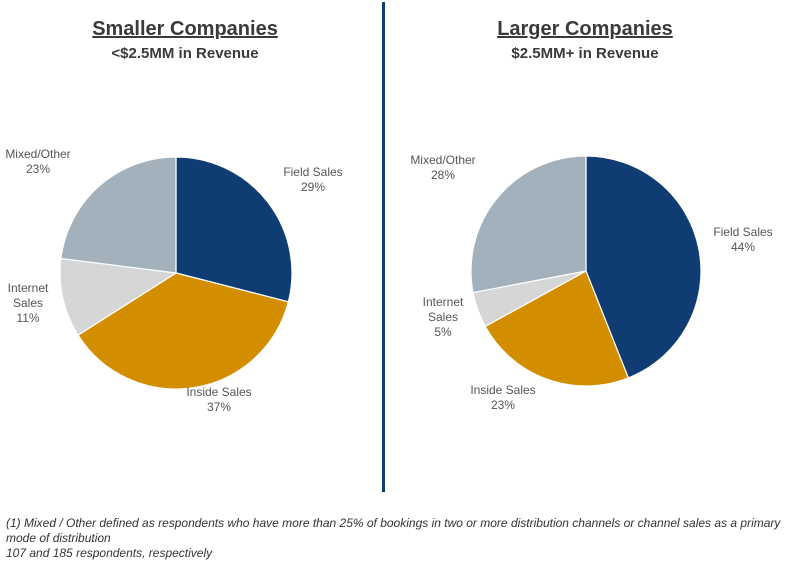 This screenshot has height=571, width=788. I want to click on chart-title: Smaller Companies, so click(185, 29).